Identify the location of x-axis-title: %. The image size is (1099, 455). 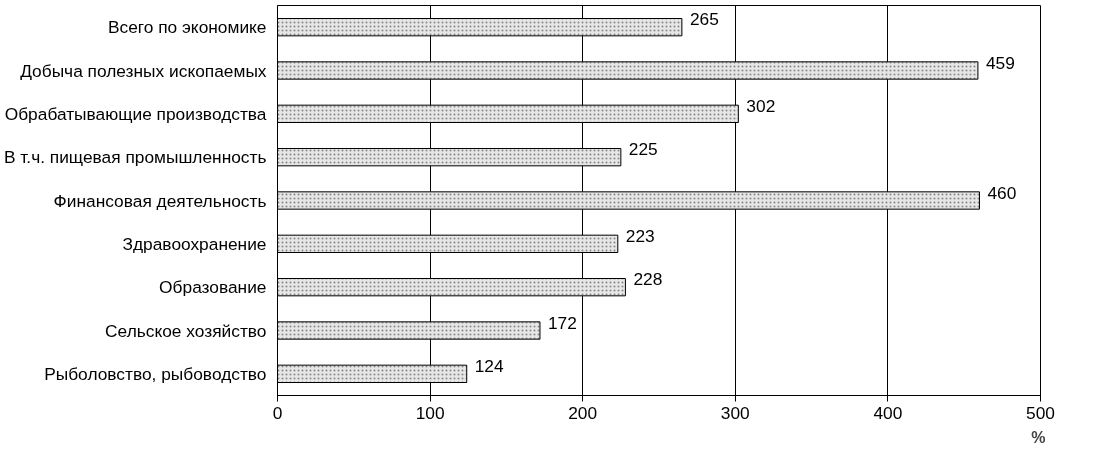
(1038, 437).